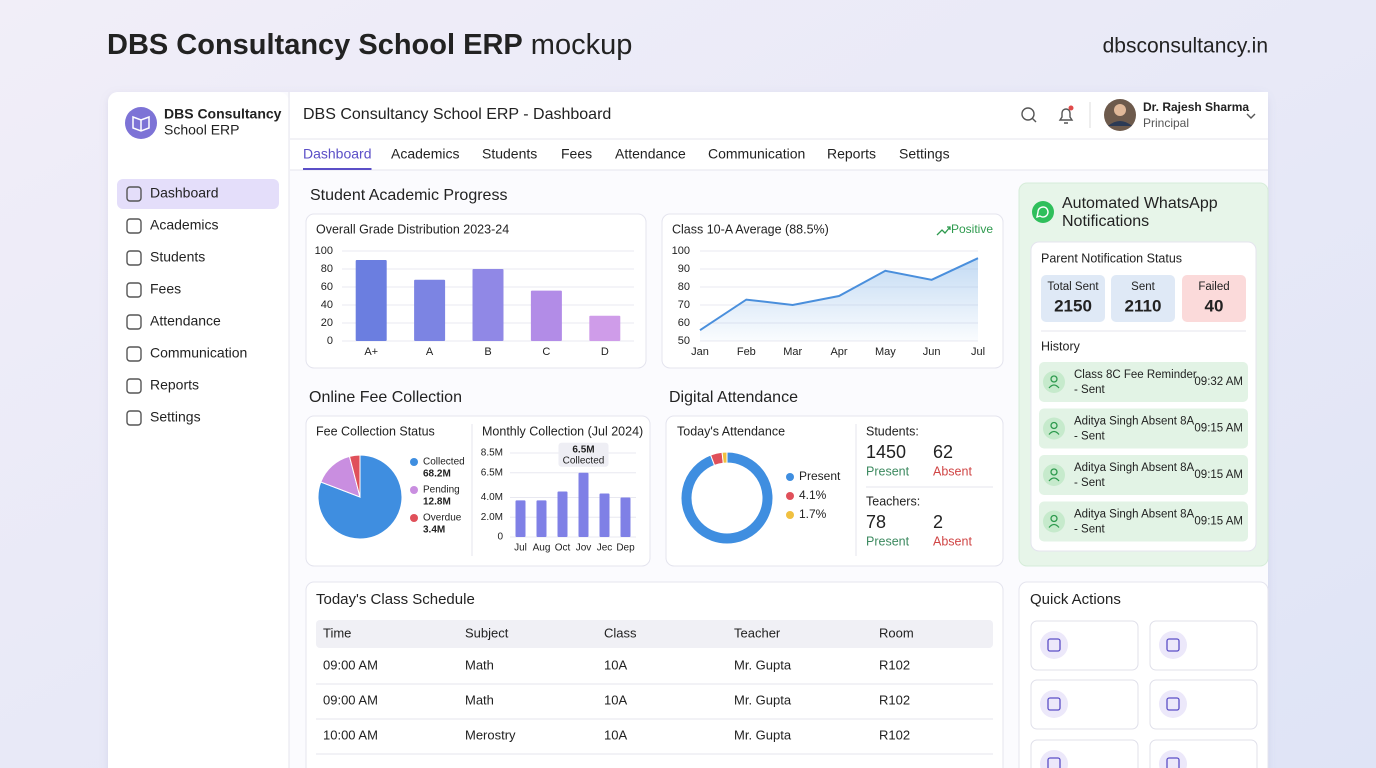 The image size is (1376, 768). I want to click on y-tick-label: 80, so click(684, 287).